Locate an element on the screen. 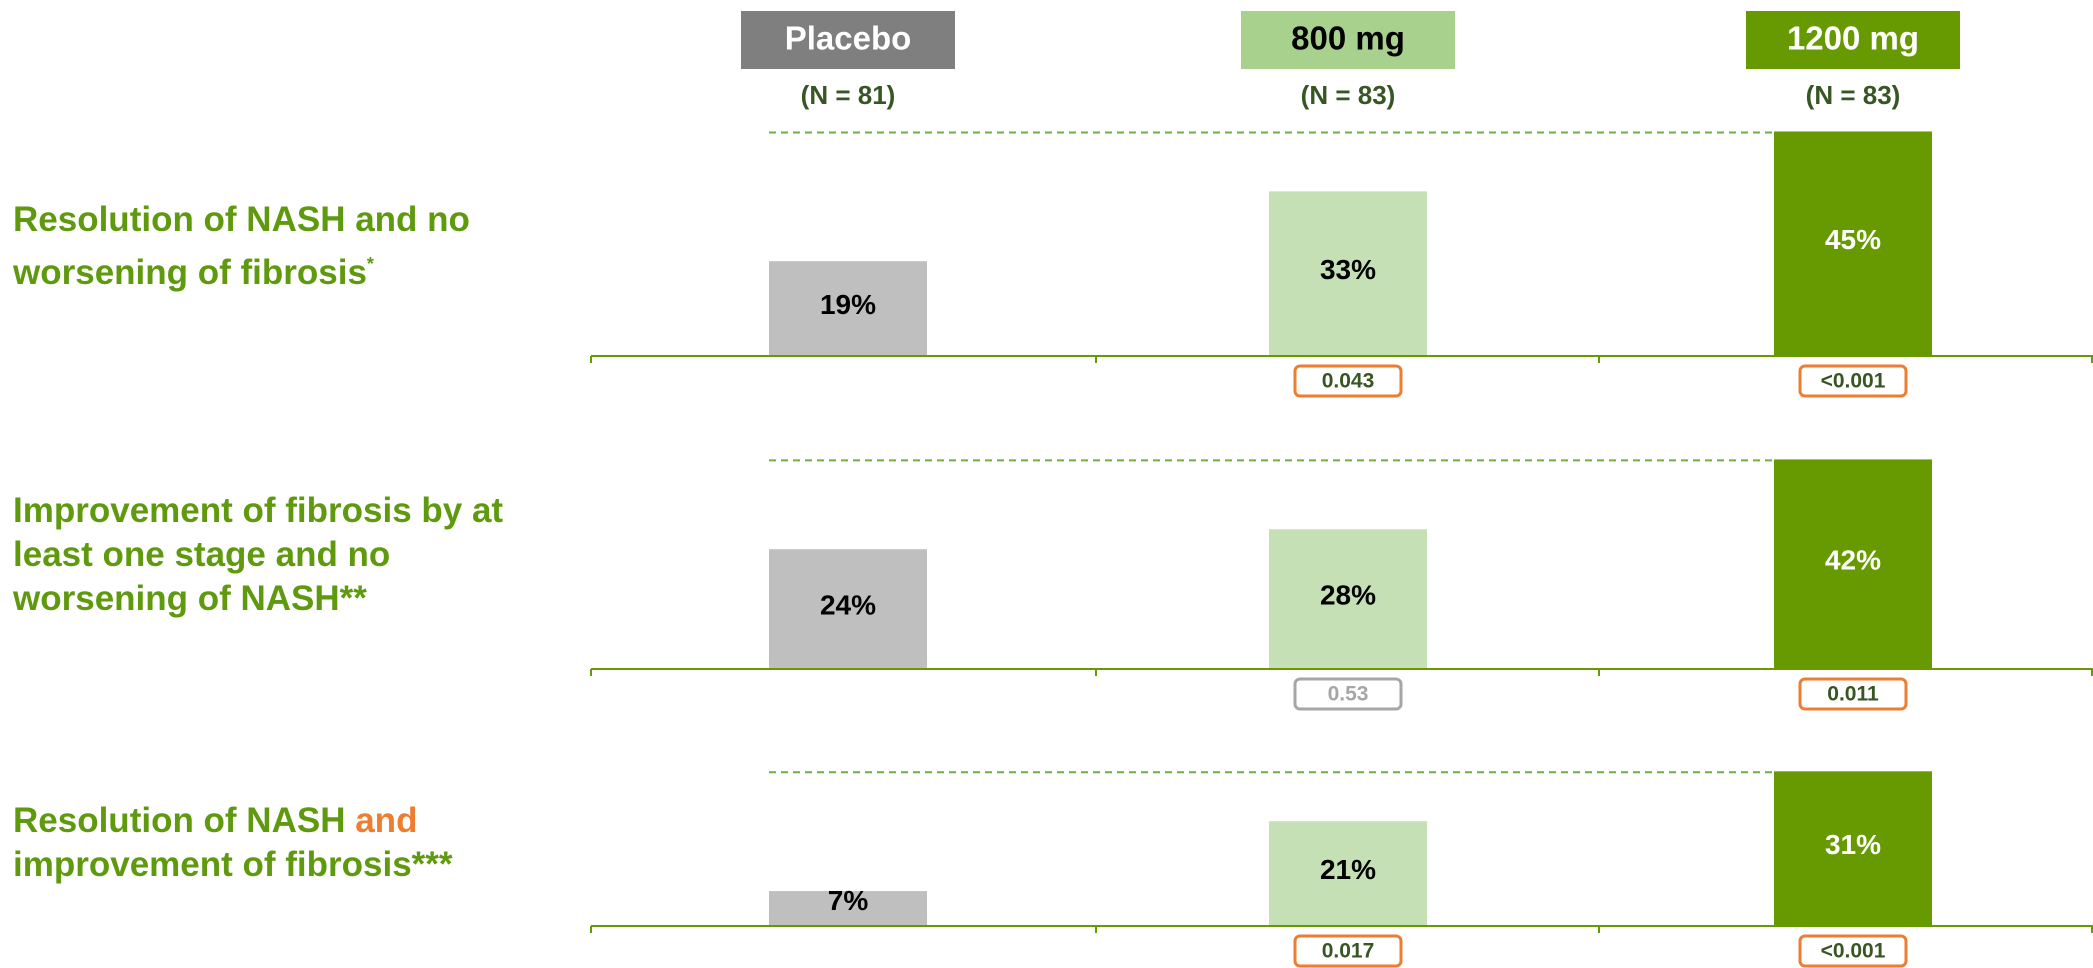  p-value: 0.043 is located at coordinates (1348, 381).